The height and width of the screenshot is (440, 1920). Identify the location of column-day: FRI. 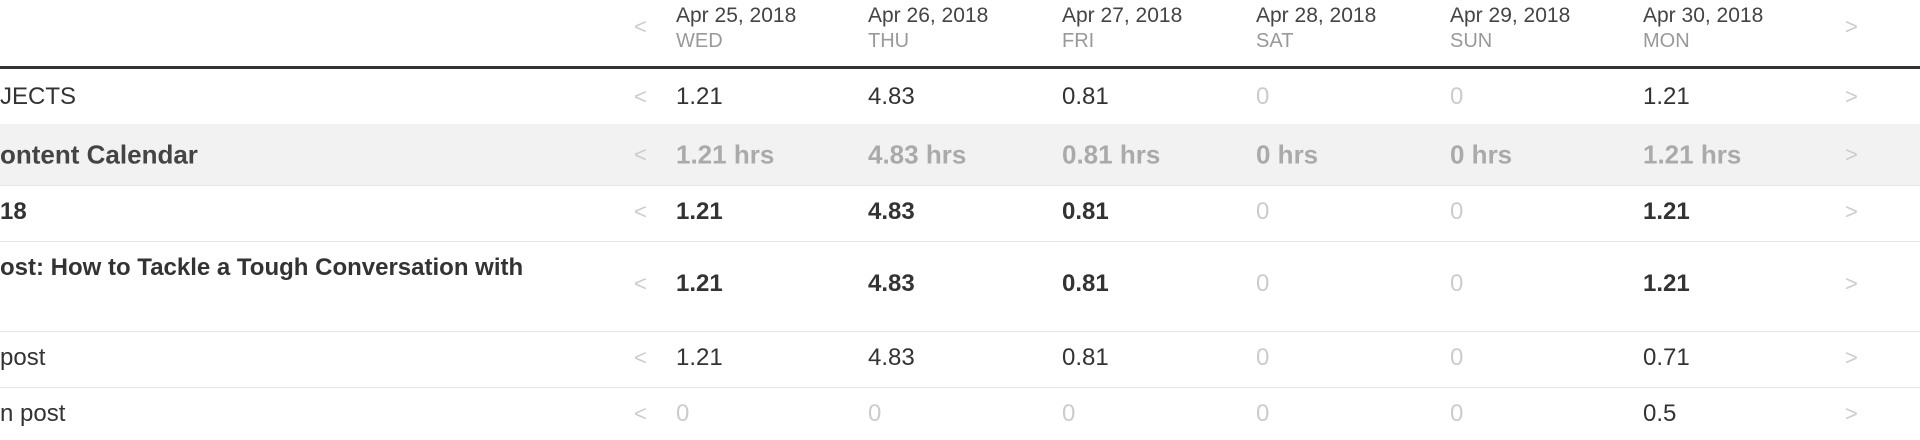
(1078, 41).